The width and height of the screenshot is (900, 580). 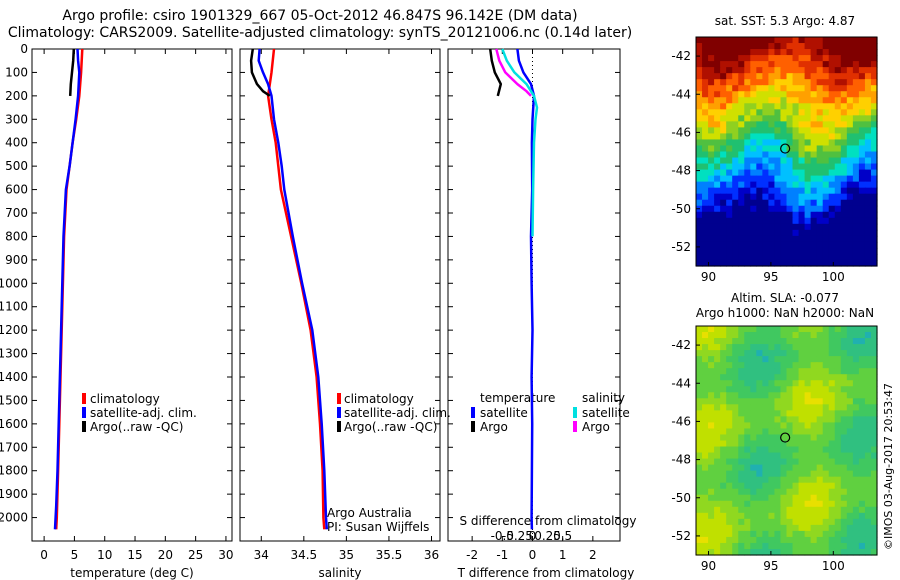 What do you see at coordinates (431, 555) in the screenshot?
I see `x-tick-label: 36` at bounding box center [431, 555].